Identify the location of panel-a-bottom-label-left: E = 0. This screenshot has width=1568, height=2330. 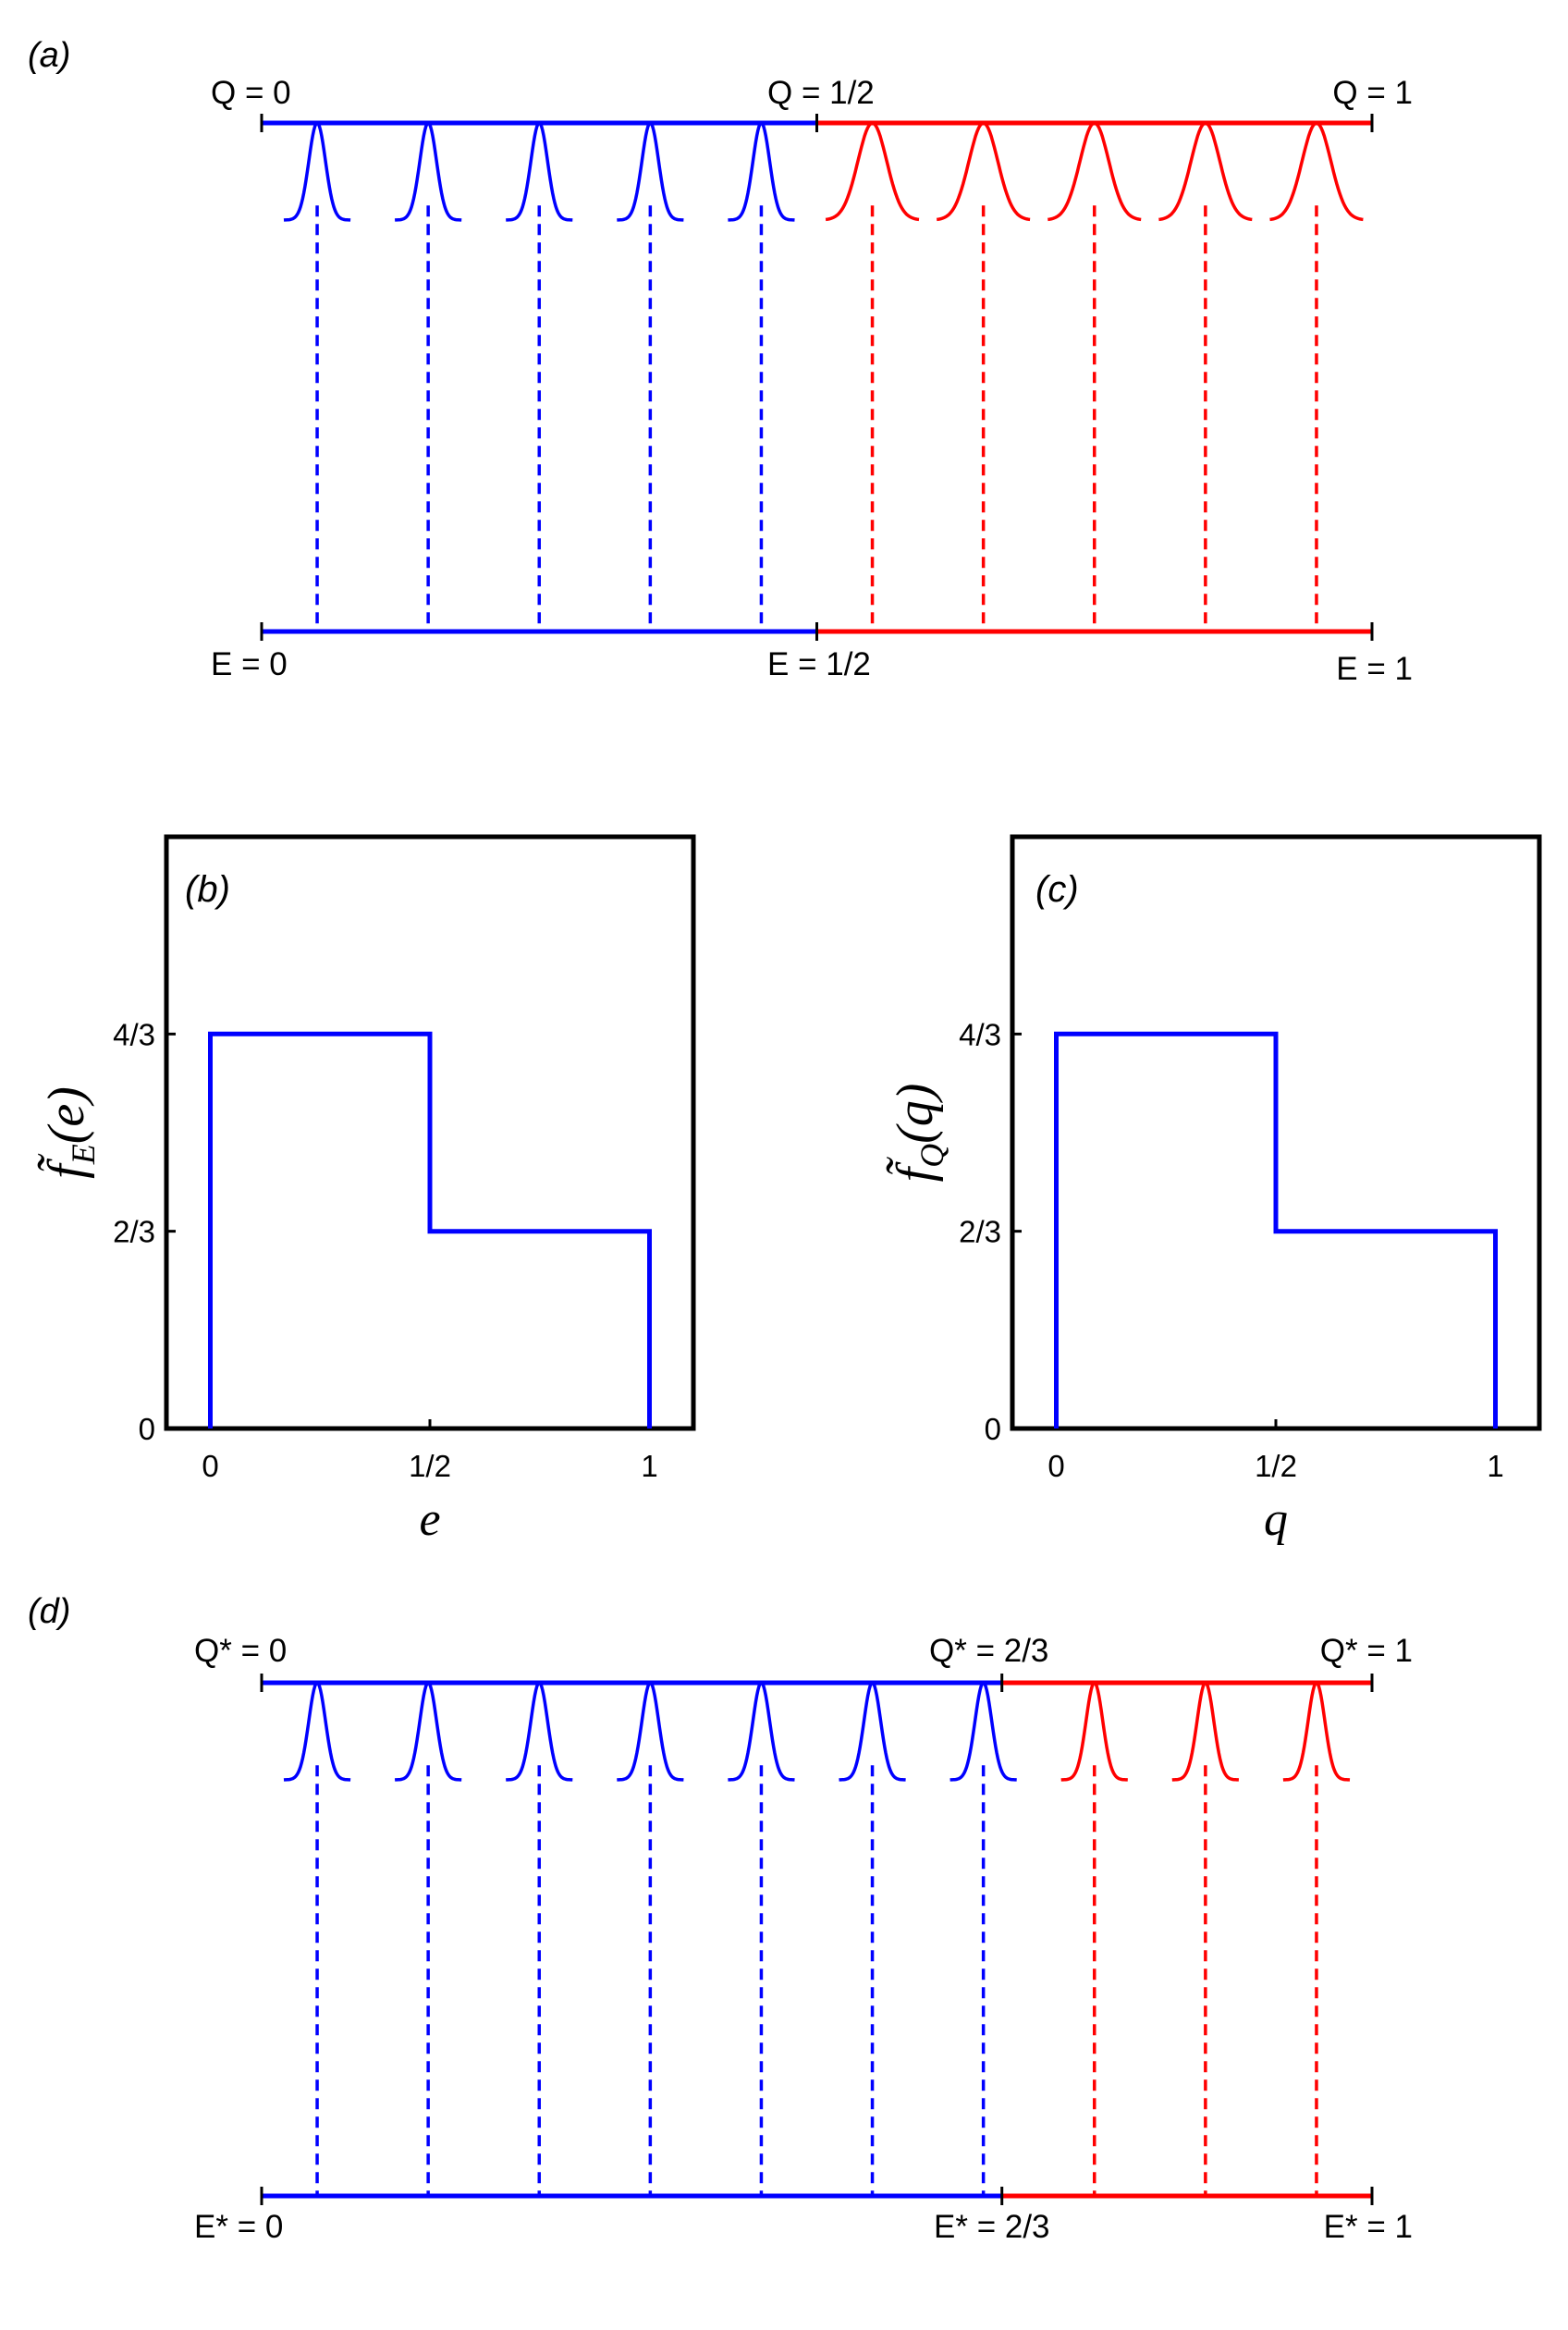
(250, 664).